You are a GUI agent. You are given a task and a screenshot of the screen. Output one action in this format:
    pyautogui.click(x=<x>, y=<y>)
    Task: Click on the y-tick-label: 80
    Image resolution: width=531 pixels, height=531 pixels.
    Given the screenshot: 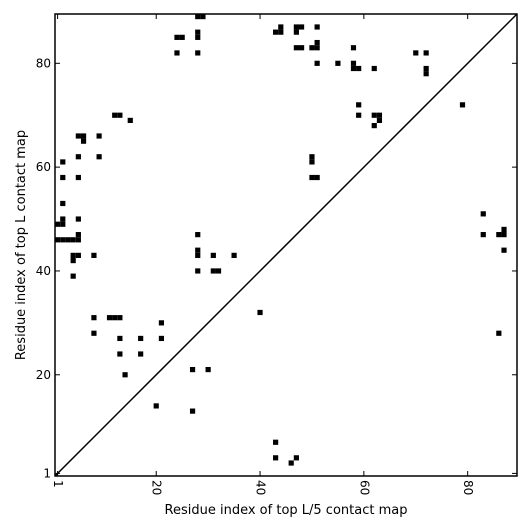 What is the action you would take?
    pyautogui.click(x=43, y=63)
    